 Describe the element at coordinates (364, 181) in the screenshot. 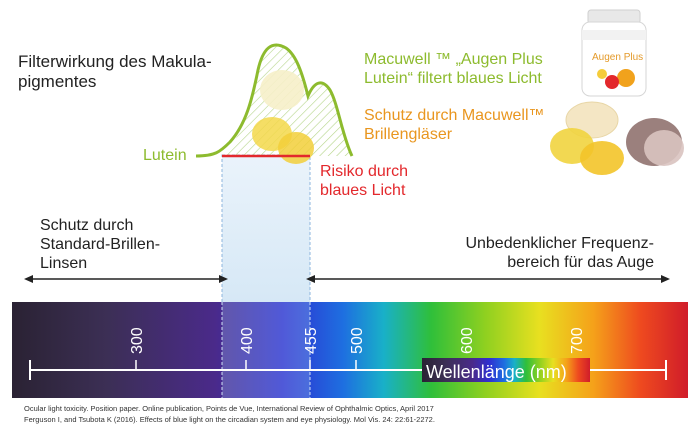

I see `risk-label: Risiko durch blaues Licht` at that location.